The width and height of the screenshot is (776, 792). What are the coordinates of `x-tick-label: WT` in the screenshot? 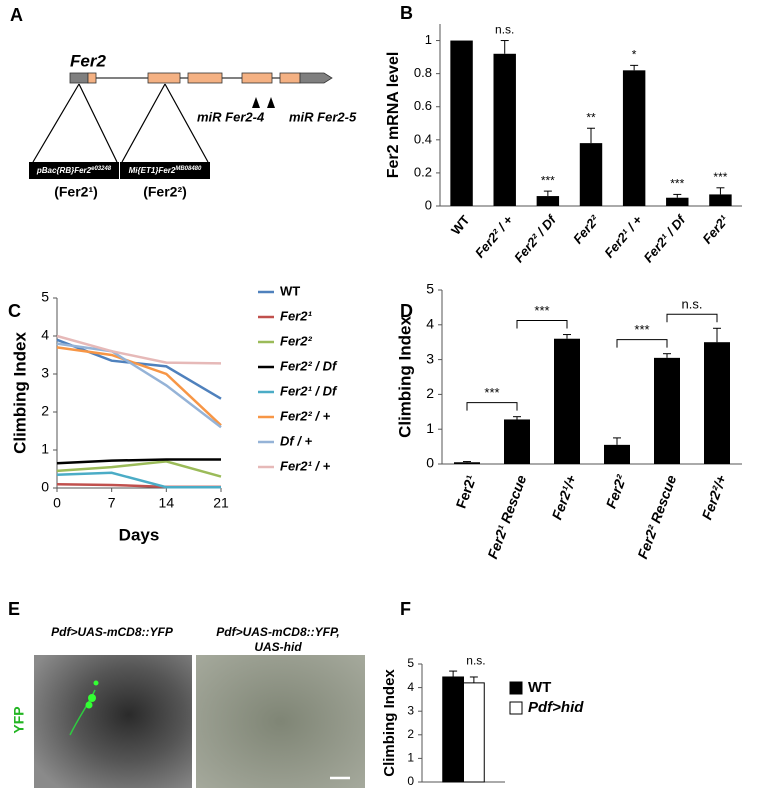 It's located at (460, 224).